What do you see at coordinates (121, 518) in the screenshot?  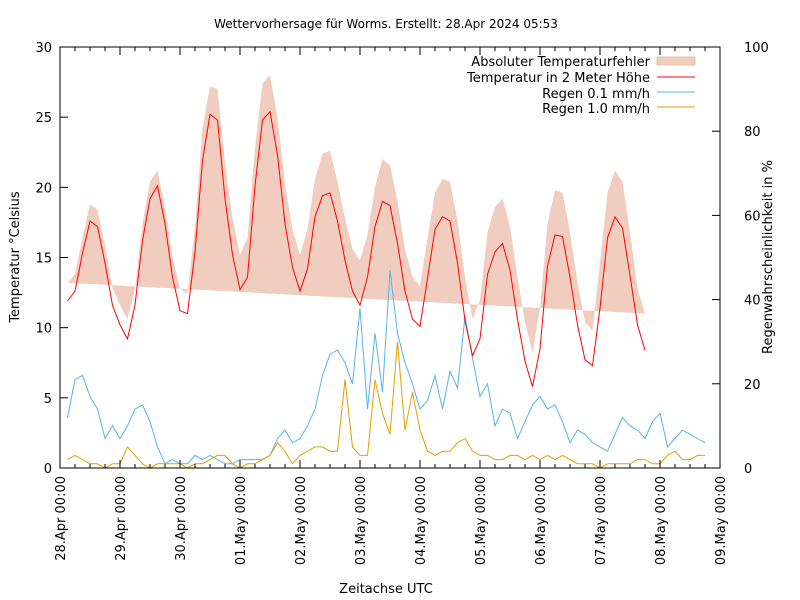 I see `x-tick-label: 29.Apr 00:00` at bounding box center [121, 518].